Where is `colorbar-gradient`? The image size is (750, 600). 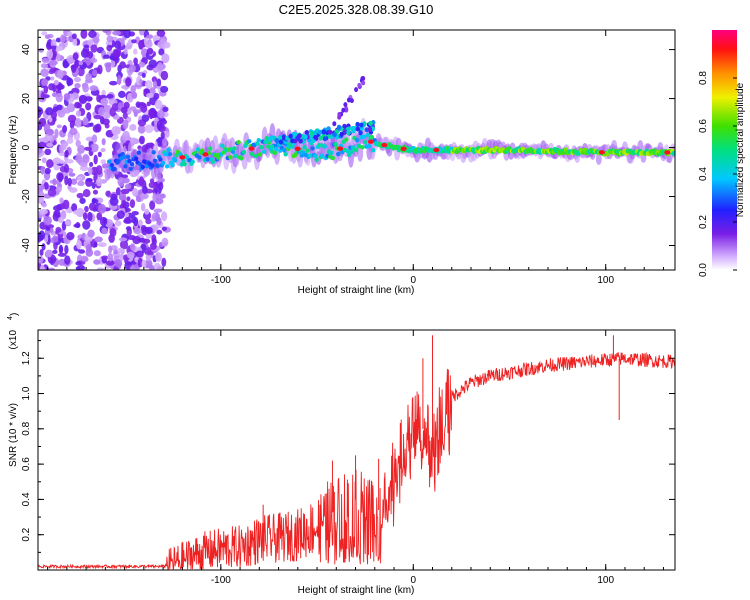 colorbar-gradient is located at coordinates (724, 150).